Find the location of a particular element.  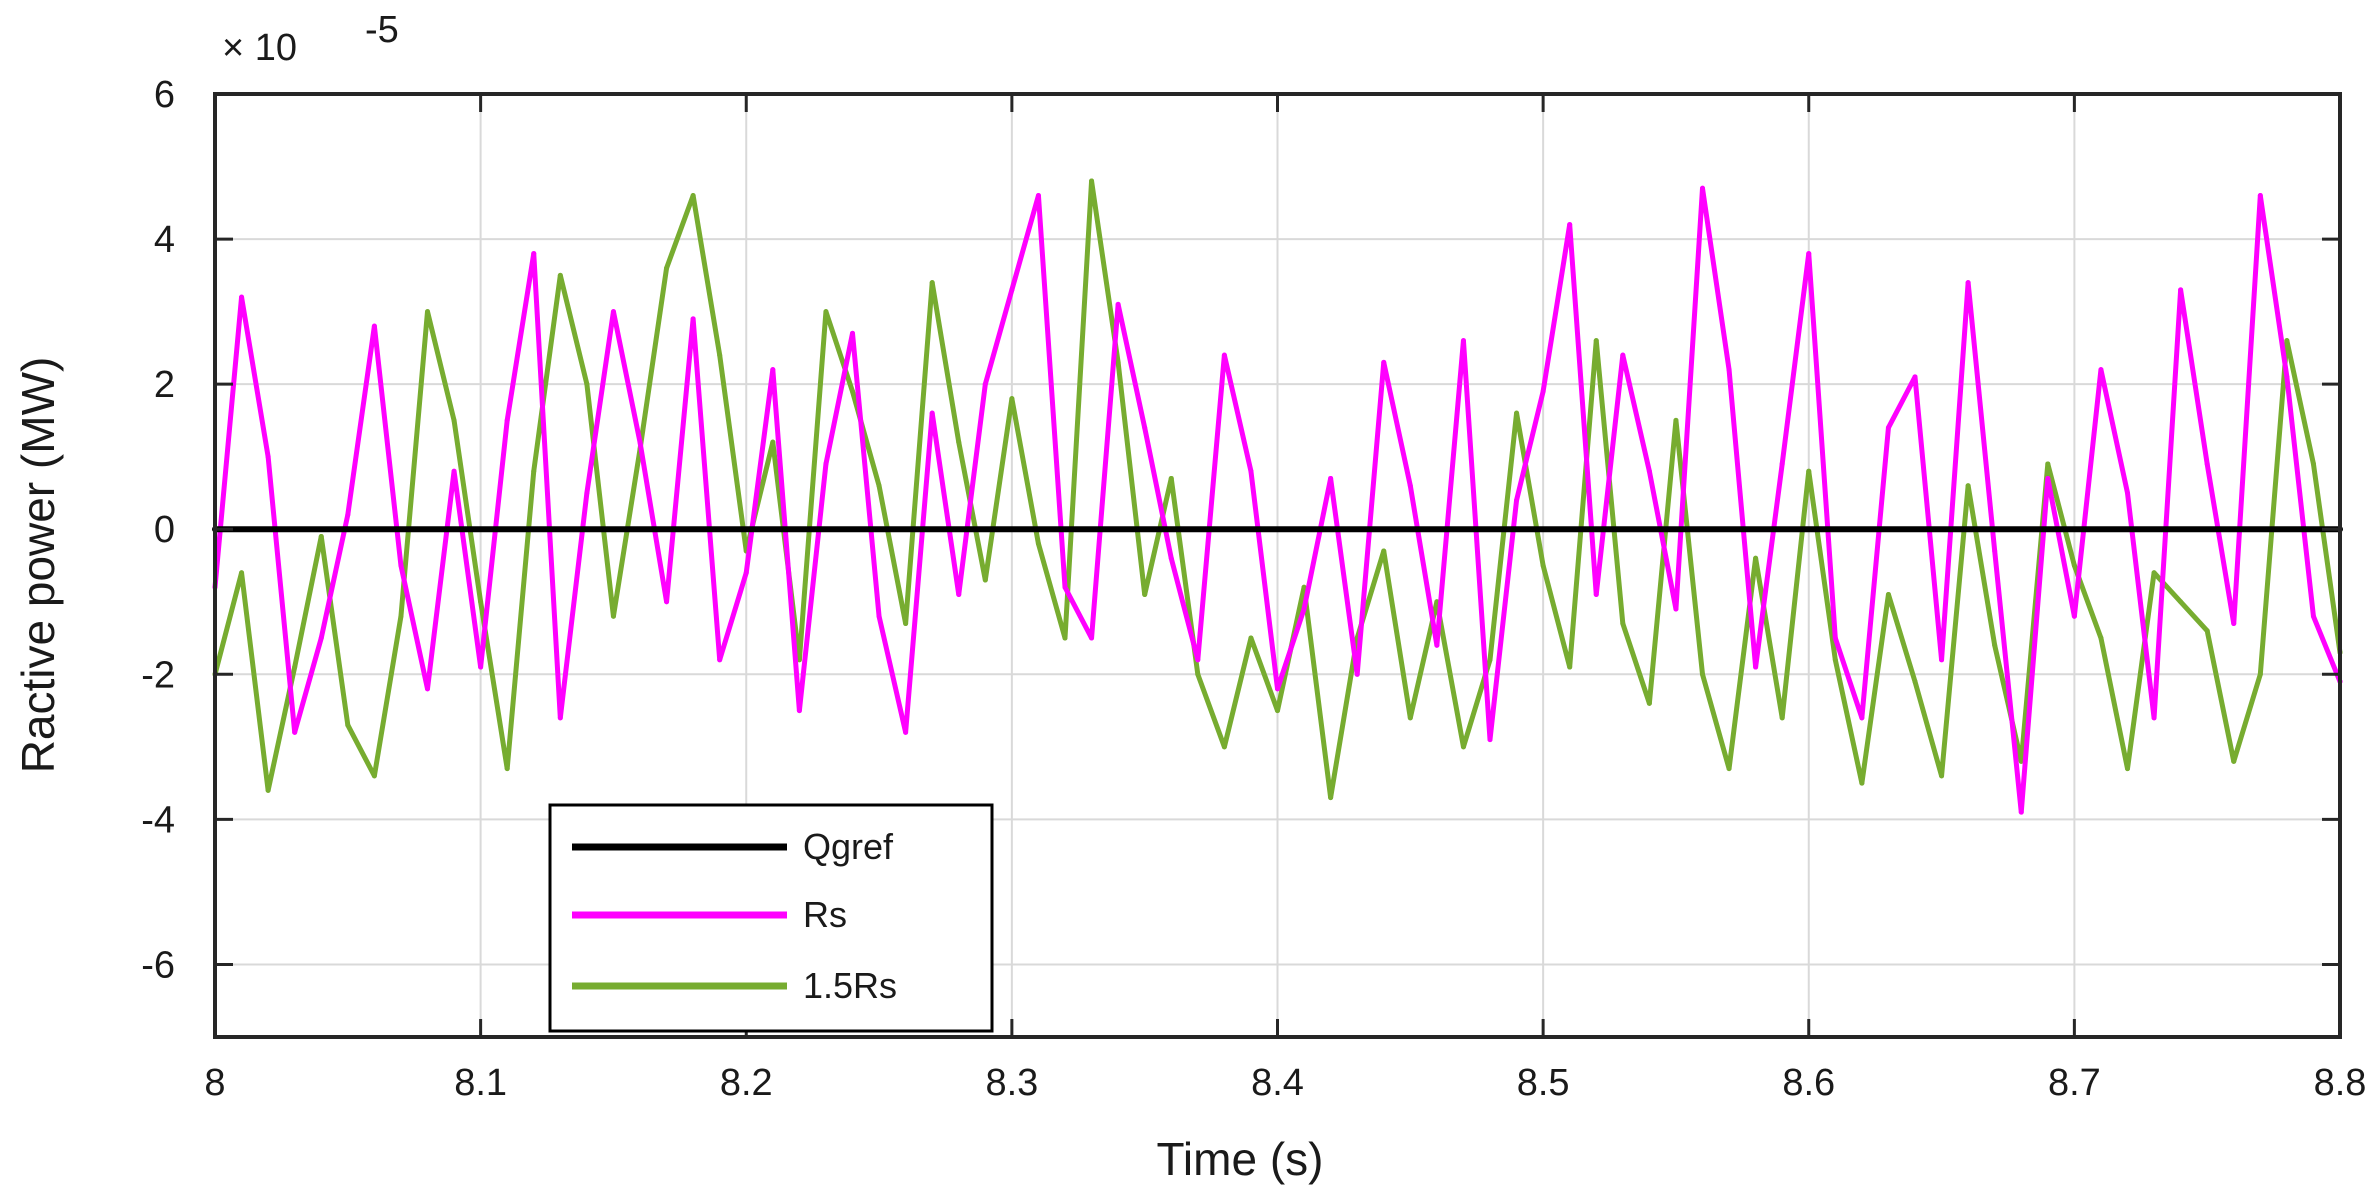

y-axis-exponent-power: -5 is located at coordinates (382, 30).